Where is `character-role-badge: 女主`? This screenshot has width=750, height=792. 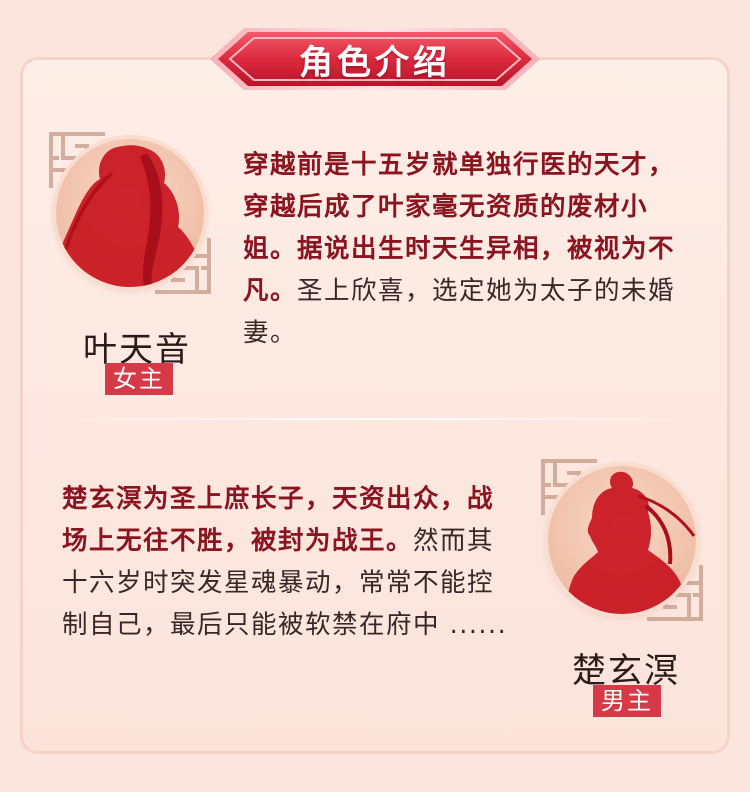
character-role-badge: 女主 is located at coordinates (139, 379).